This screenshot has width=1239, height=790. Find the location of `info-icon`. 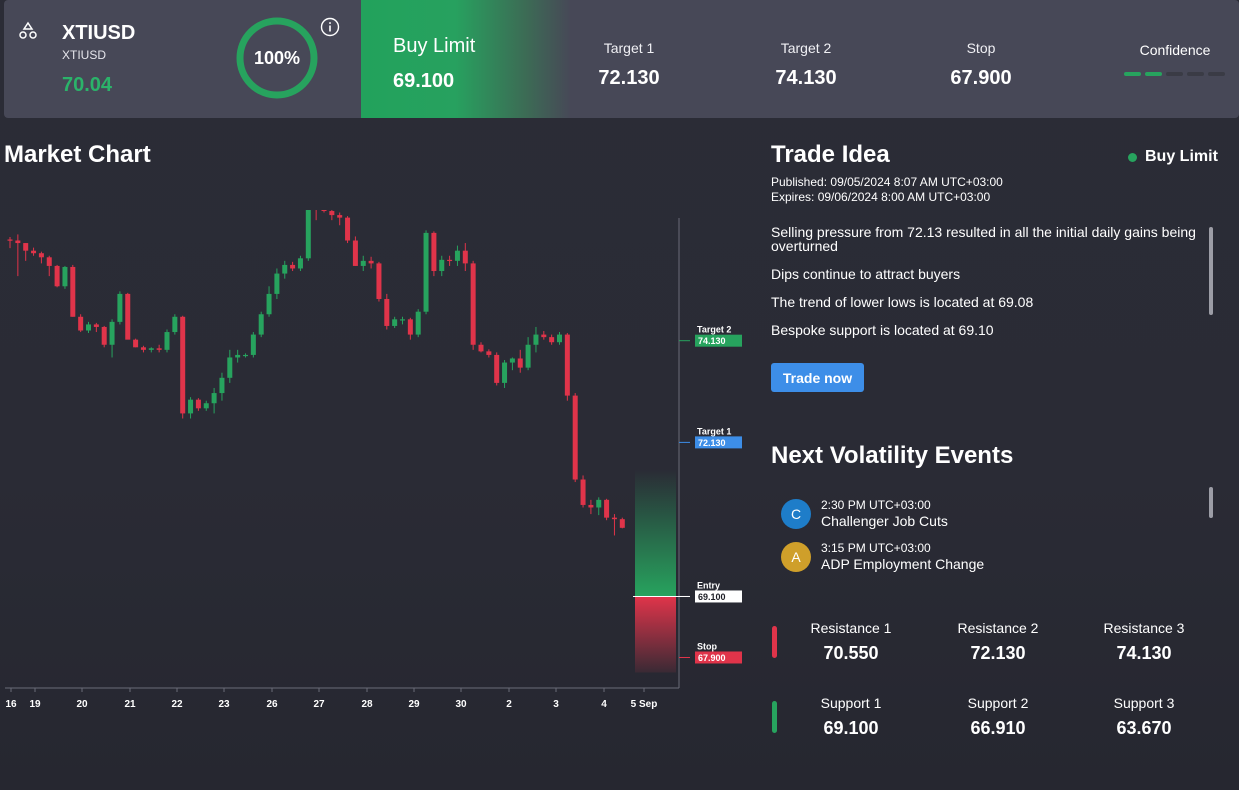

info-icon is located at coordinates (330, 27).